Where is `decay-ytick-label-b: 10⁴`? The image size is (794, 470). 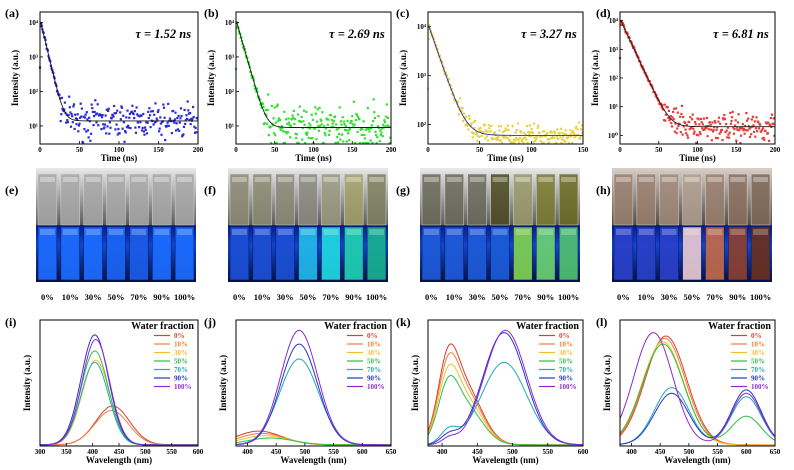
decay-ytick-label-b: 10⁴ is located at coordinates (230, 23).